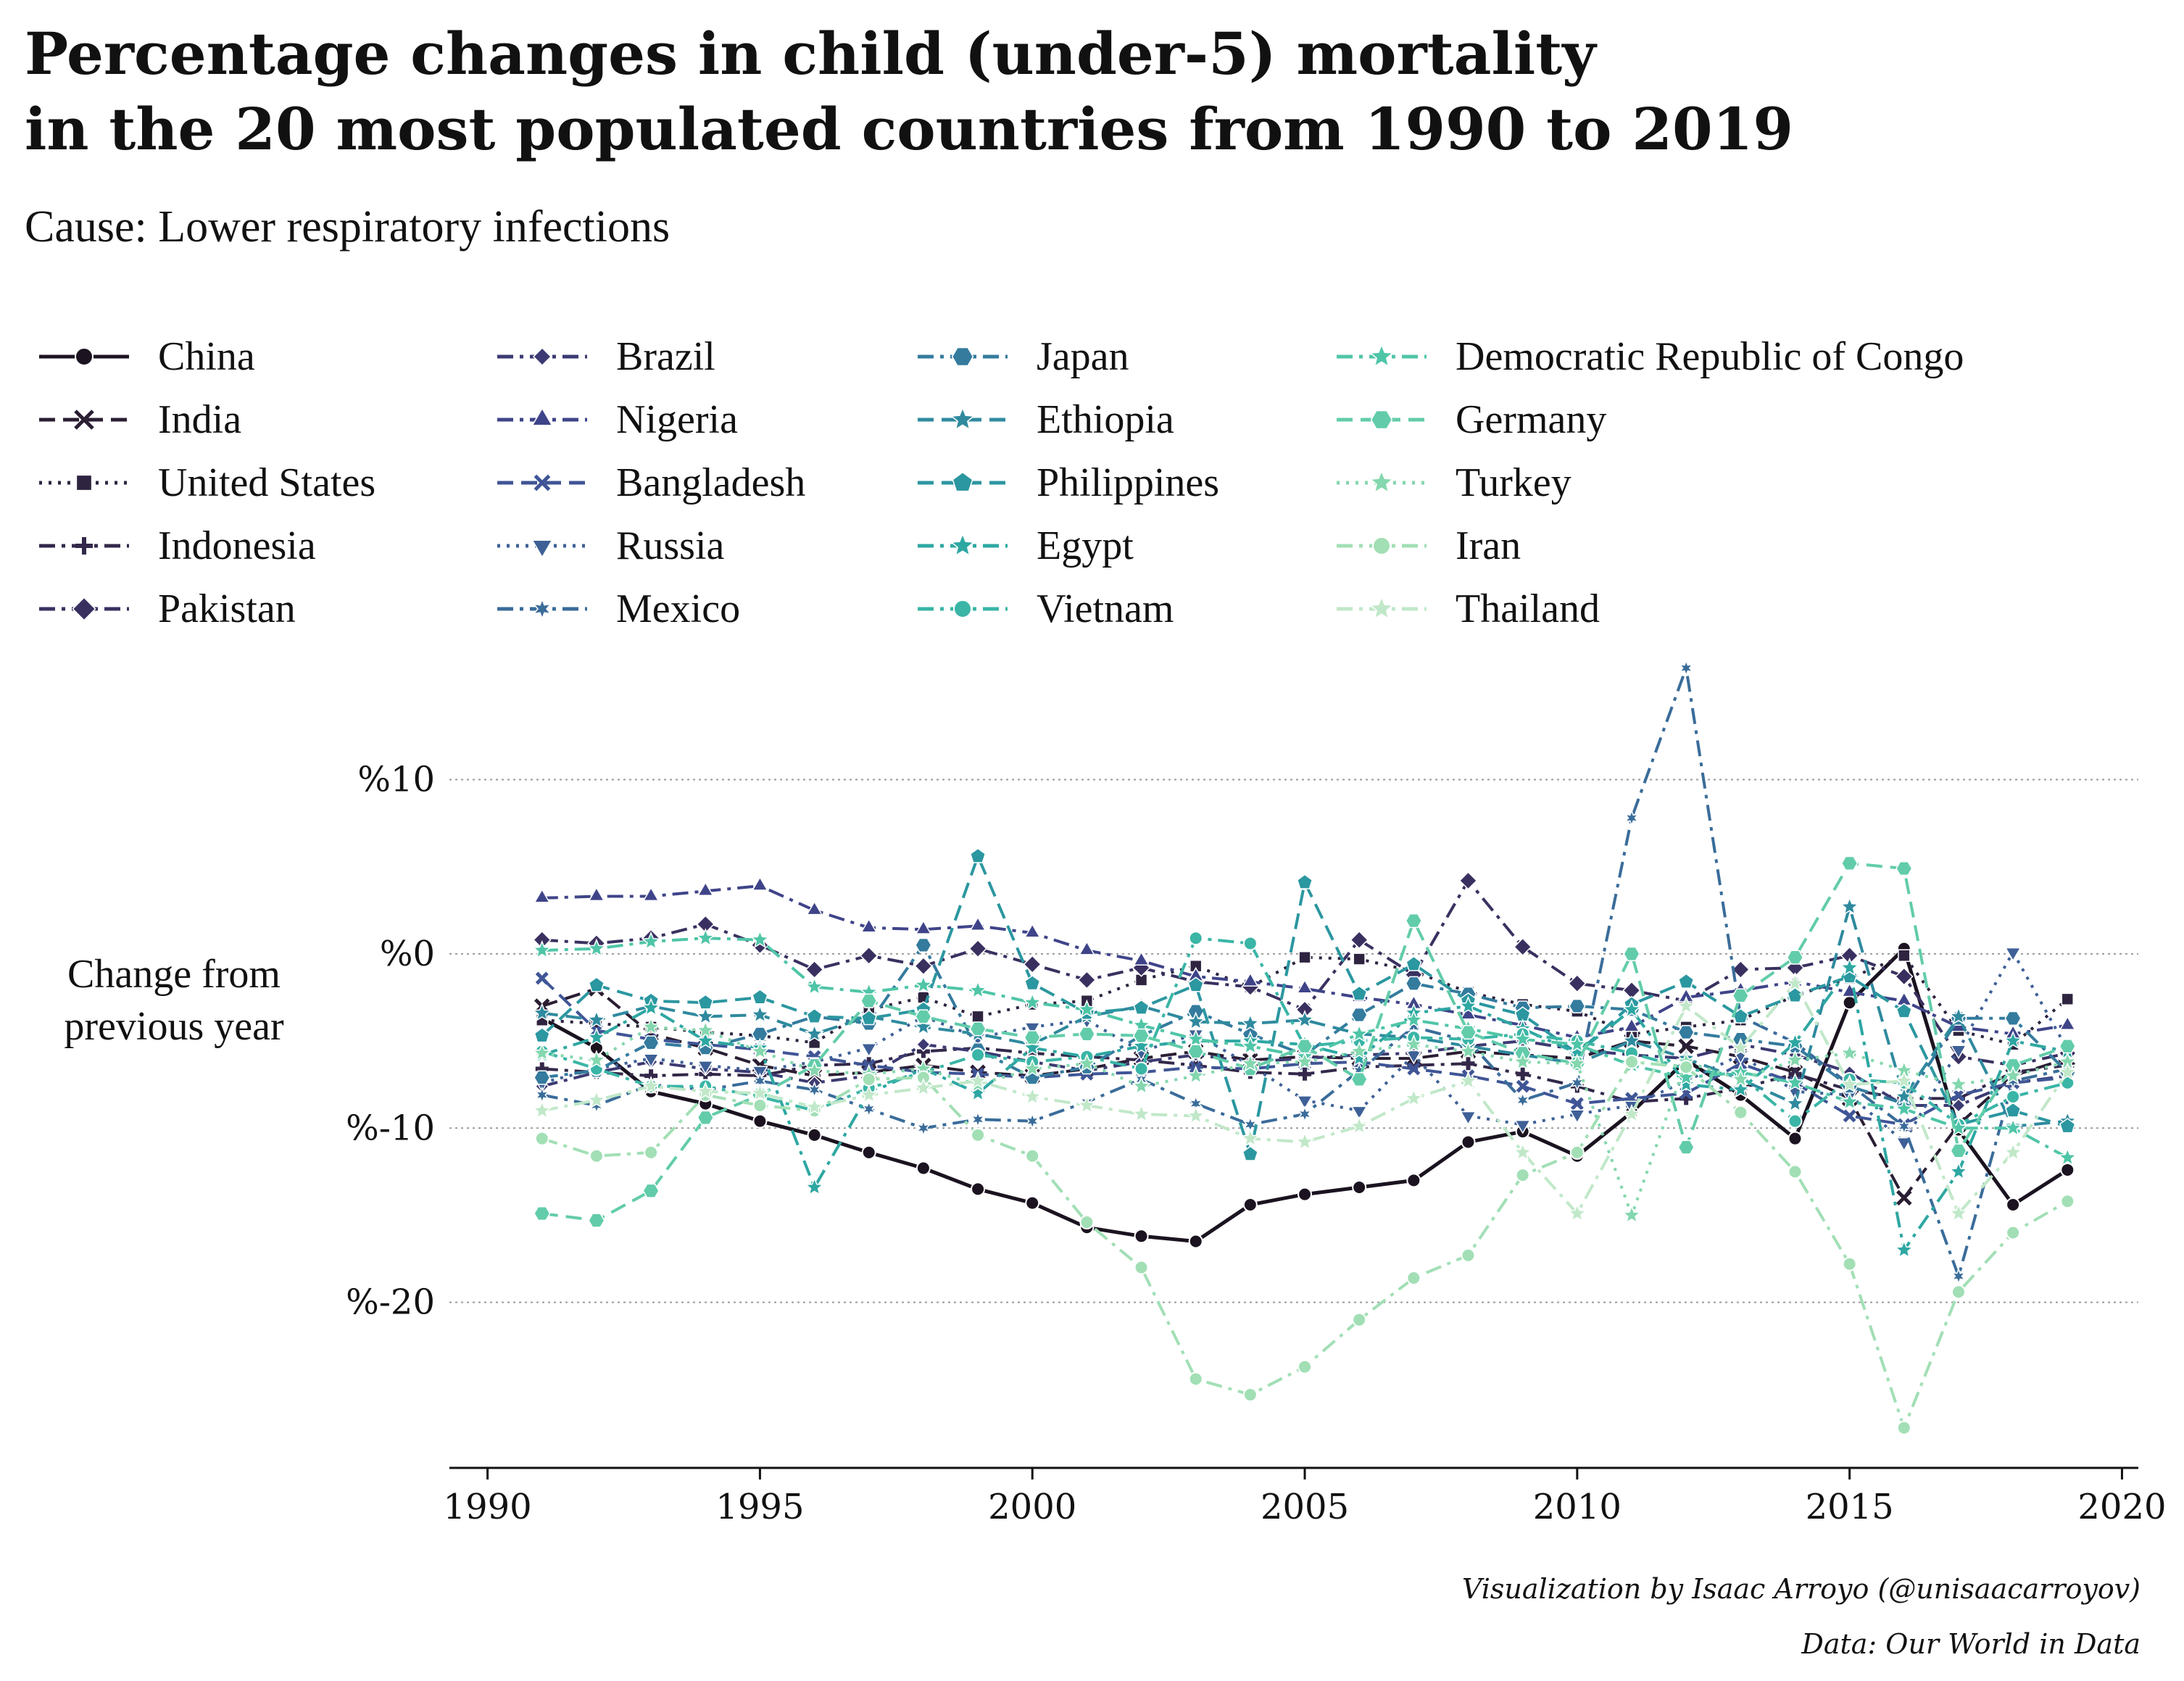  I want to click on x-tick-label: 2010, so click(1577, 1507).